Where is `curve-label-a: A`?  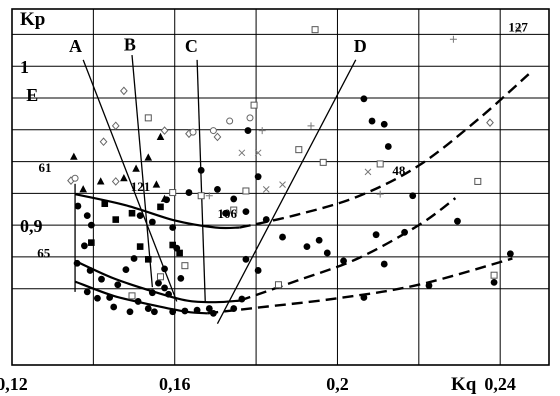 curve-label-a: A is located at coordinates (75, 46).